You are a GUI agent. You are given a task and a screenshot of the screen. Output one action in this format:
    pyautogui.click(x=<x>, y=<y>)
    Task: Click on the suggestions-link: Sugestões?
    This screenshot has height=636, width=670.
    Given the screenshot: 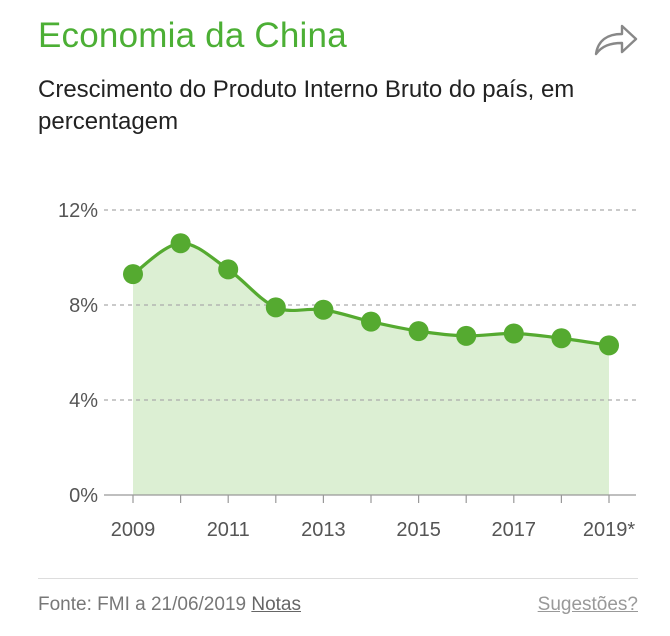 What is the action you would take?
    pyautogui.click(x=587, y=604)
    